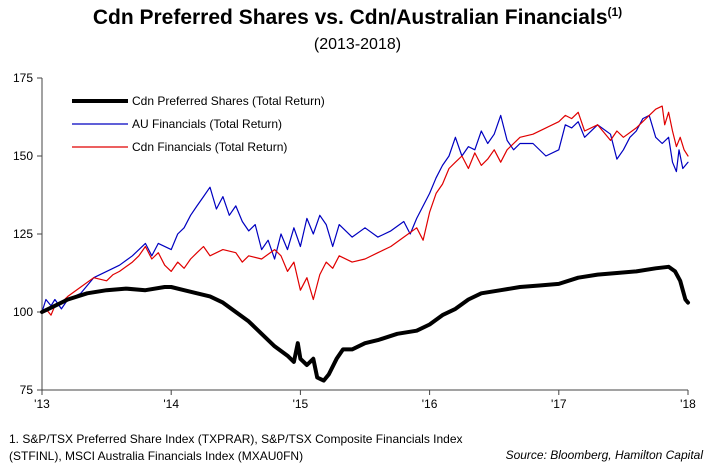  I want to click on title-footnote-marker: (1), so click(615, 12).